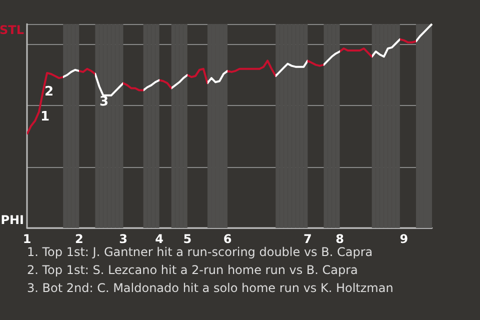 The width and height of the screenshot is (480, 320). What do you see at coordinates (340, 239) in the screenshot?
I see `x-tick-label: 8` at bounding box center [340, 239].